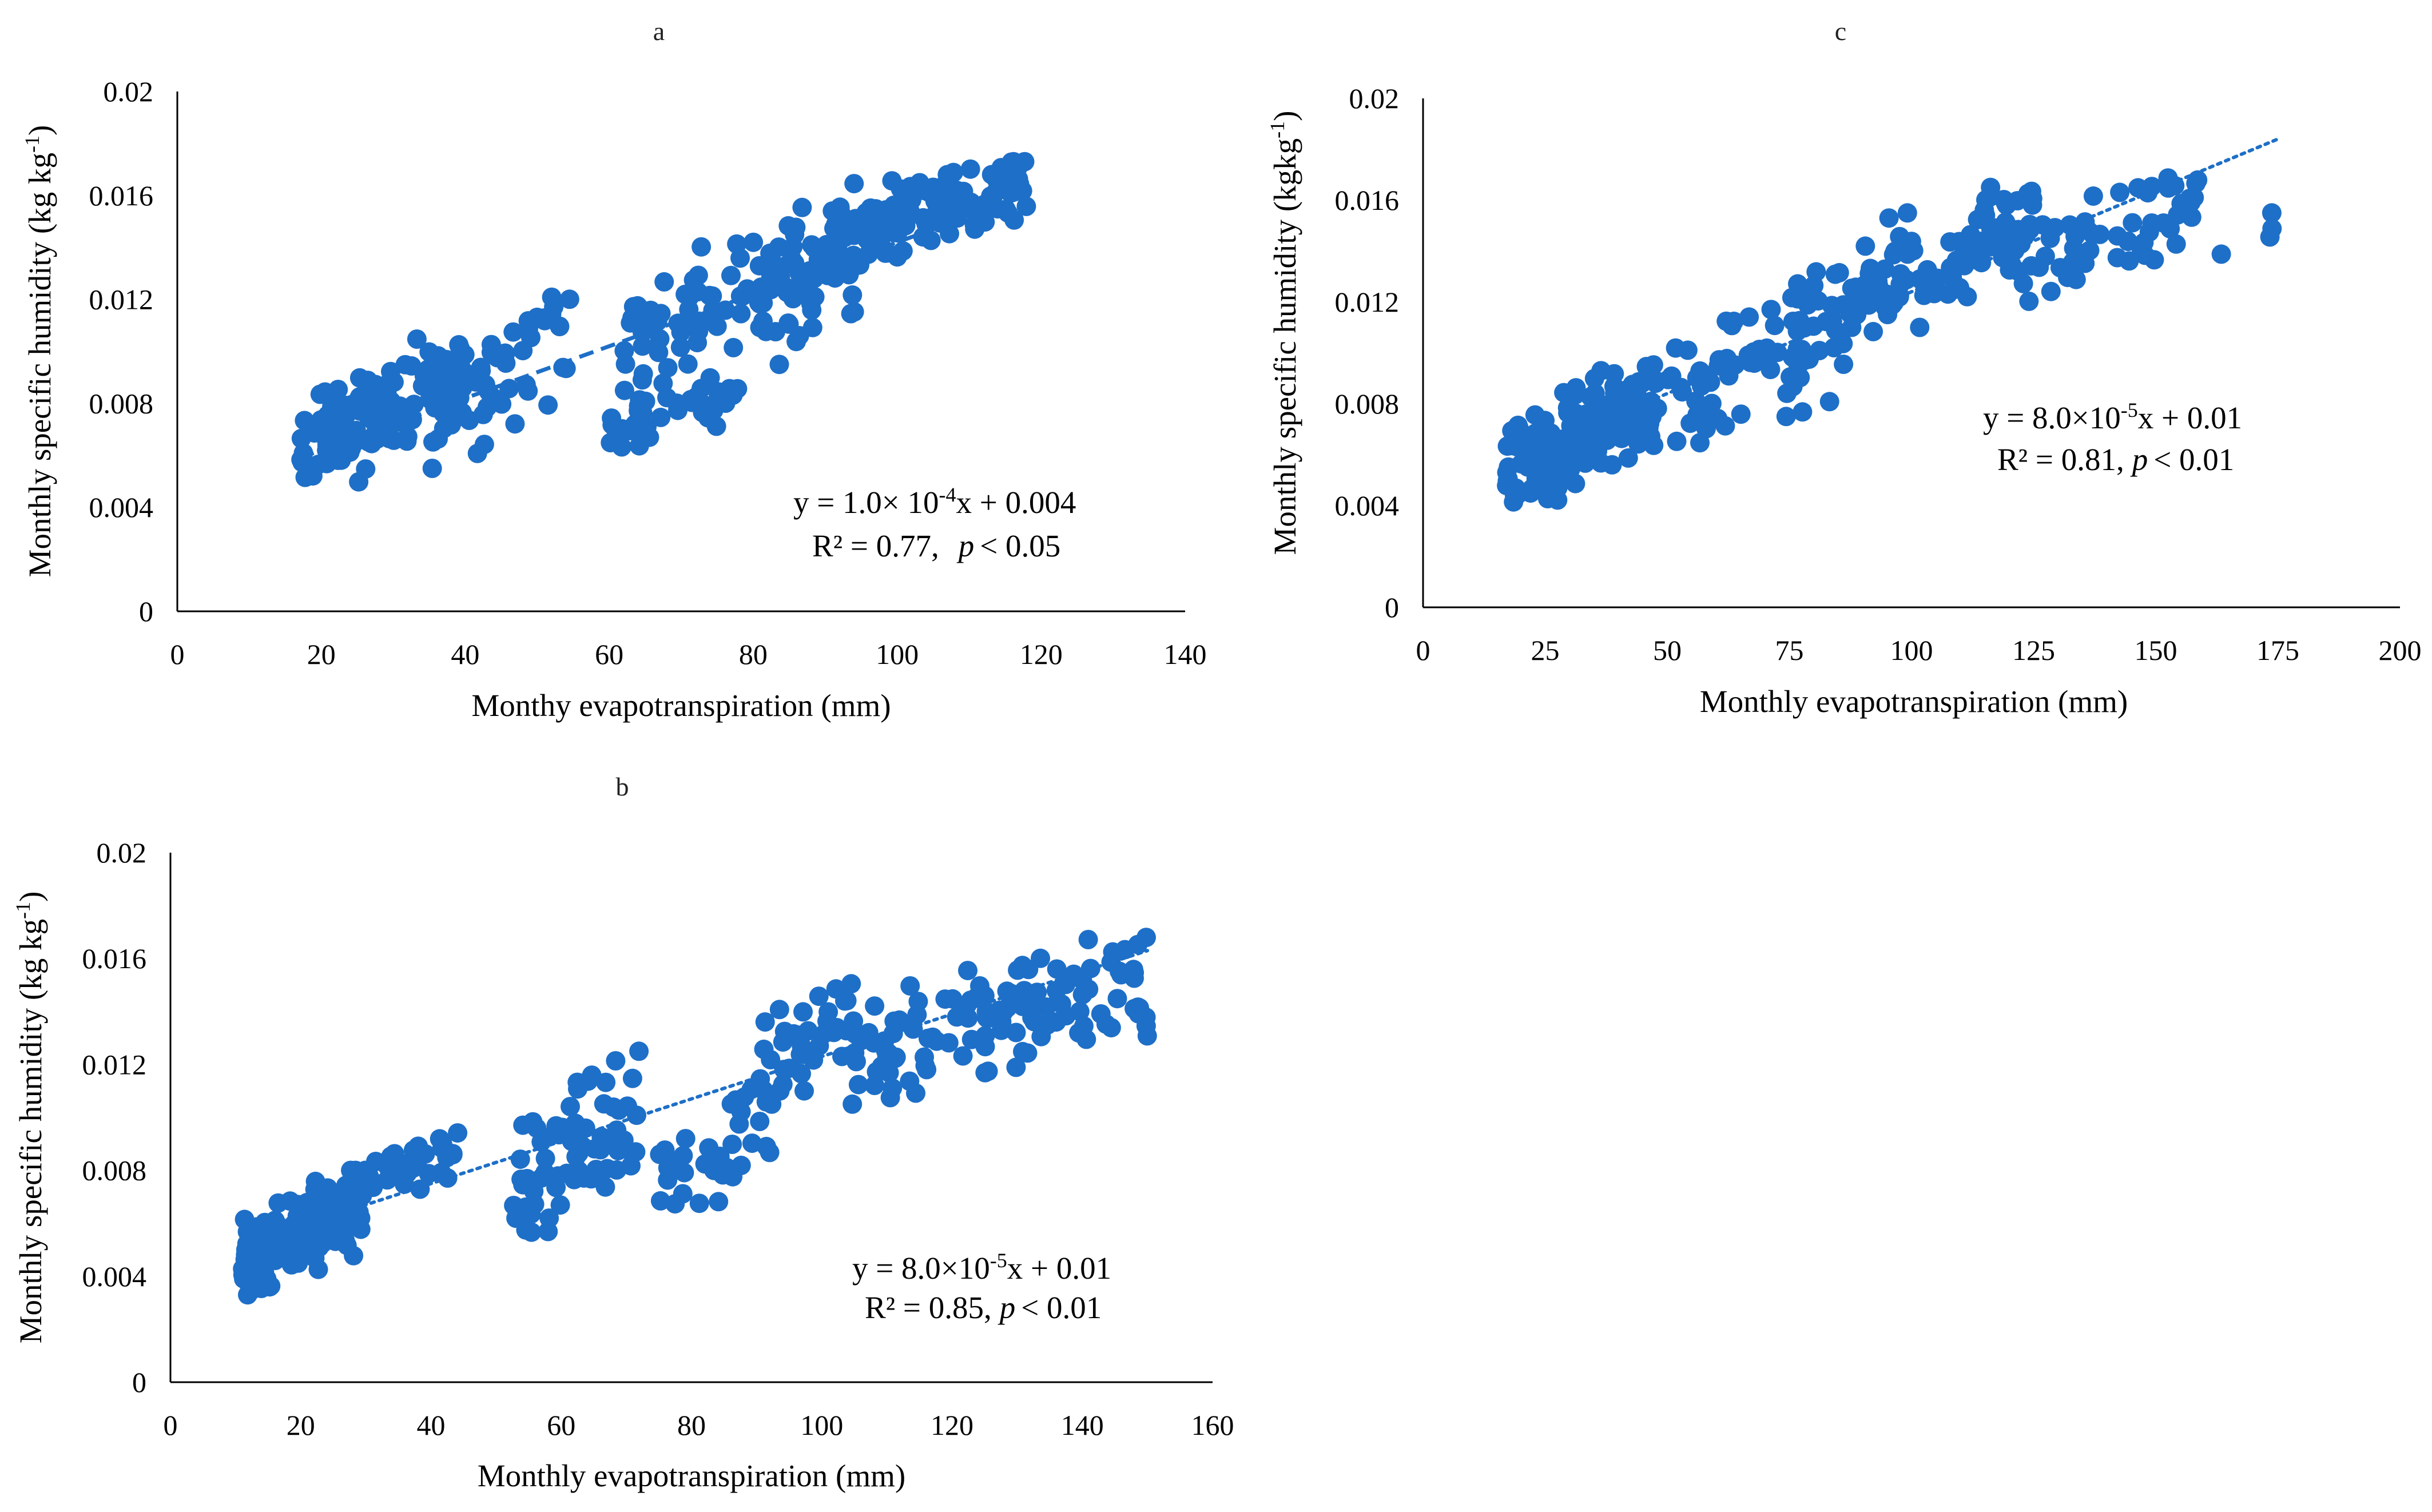 The width and height of the screenshot is (2432, 1512). Describe the element at coordinates (465, 654) in the screenshot. I see `panel-a-x-tick-label: 40` at that location.